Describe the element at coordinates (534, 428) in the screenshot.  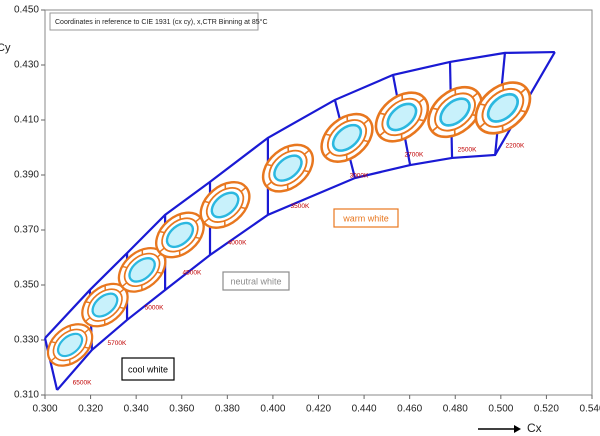
I see `x-axis-label: Cx` at that location.